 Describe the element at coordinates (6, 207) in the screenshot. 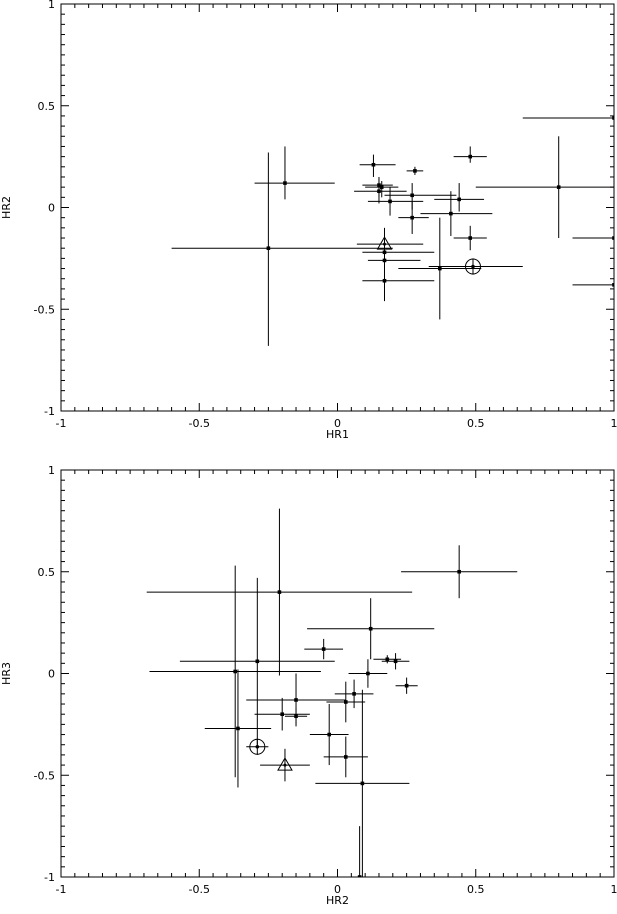

I see `y-axis-label: HR2` at that location.